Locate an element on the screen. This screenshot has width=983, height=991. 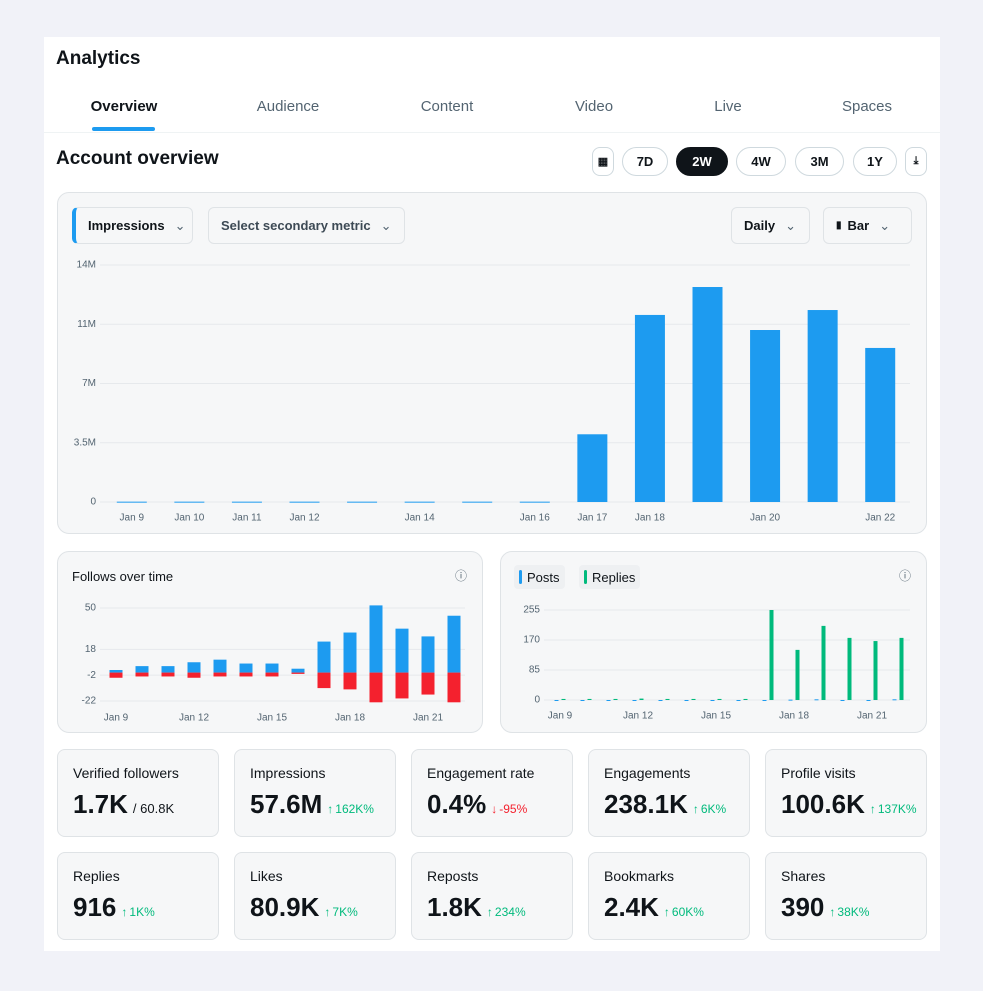
stat-card: Impressions 57.6M ↑ 162K% is located at coordinates (315, 793).